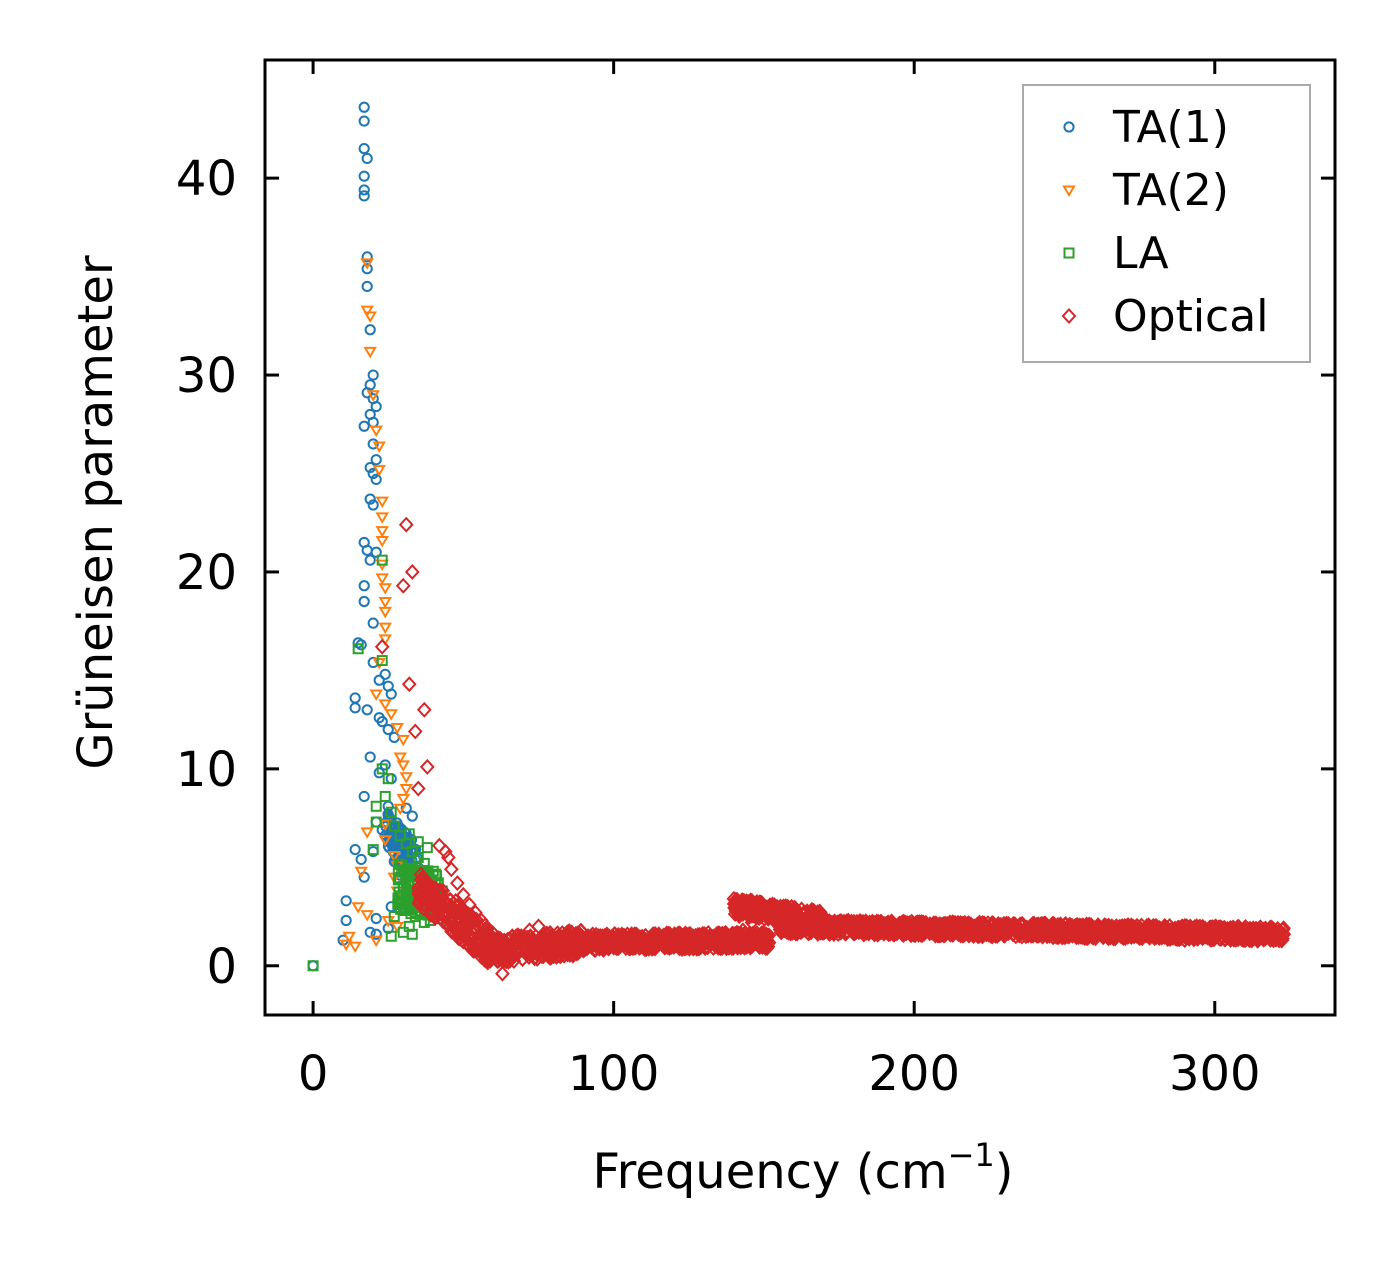  Describe the element at coordinates (206, 376) in the screenshot. I see `y-tick-label: 30` at that location.